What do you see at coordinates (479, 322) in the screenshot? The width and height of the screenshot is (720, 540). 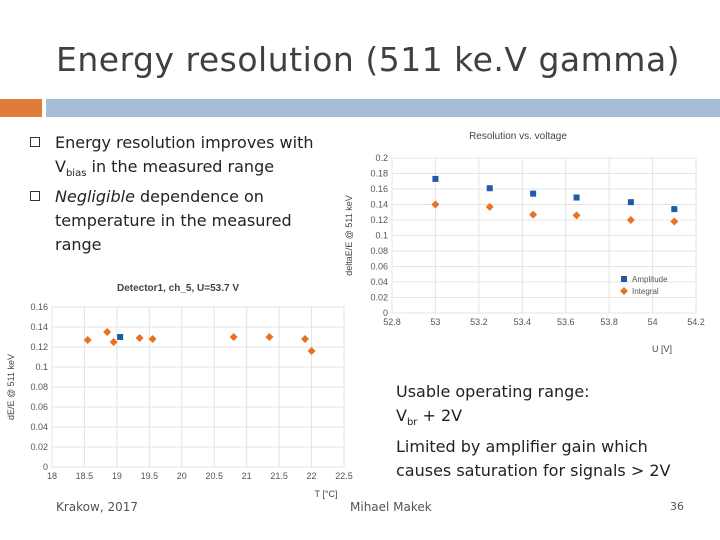 I see `x-tick-label: 53.2` at bounding box center [479, 322].